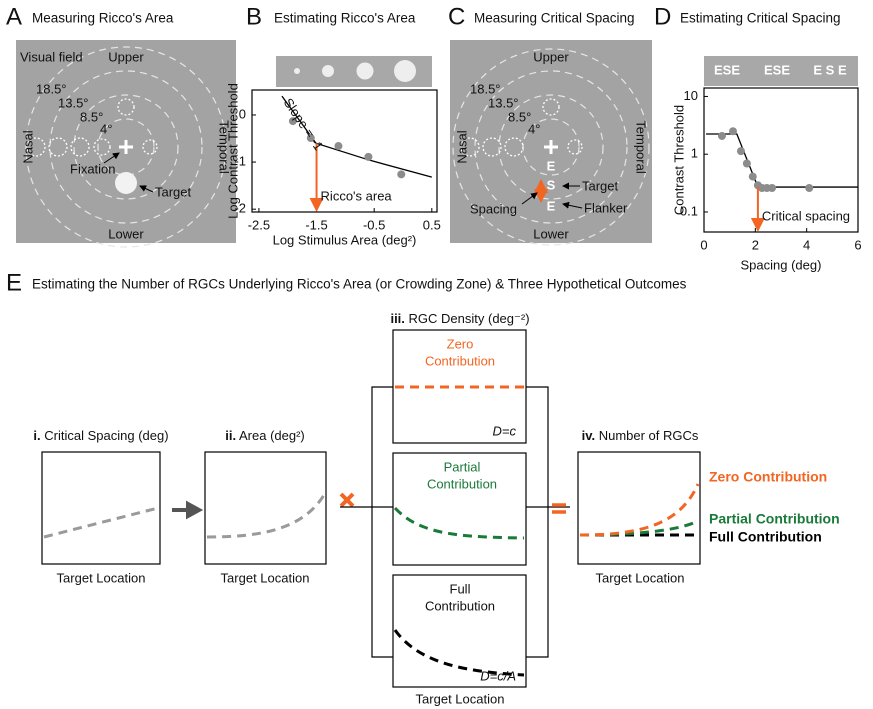  Describe the element at coordinates (365, 71) in the screenshot. I see `stimulus-disks-part` at that location.